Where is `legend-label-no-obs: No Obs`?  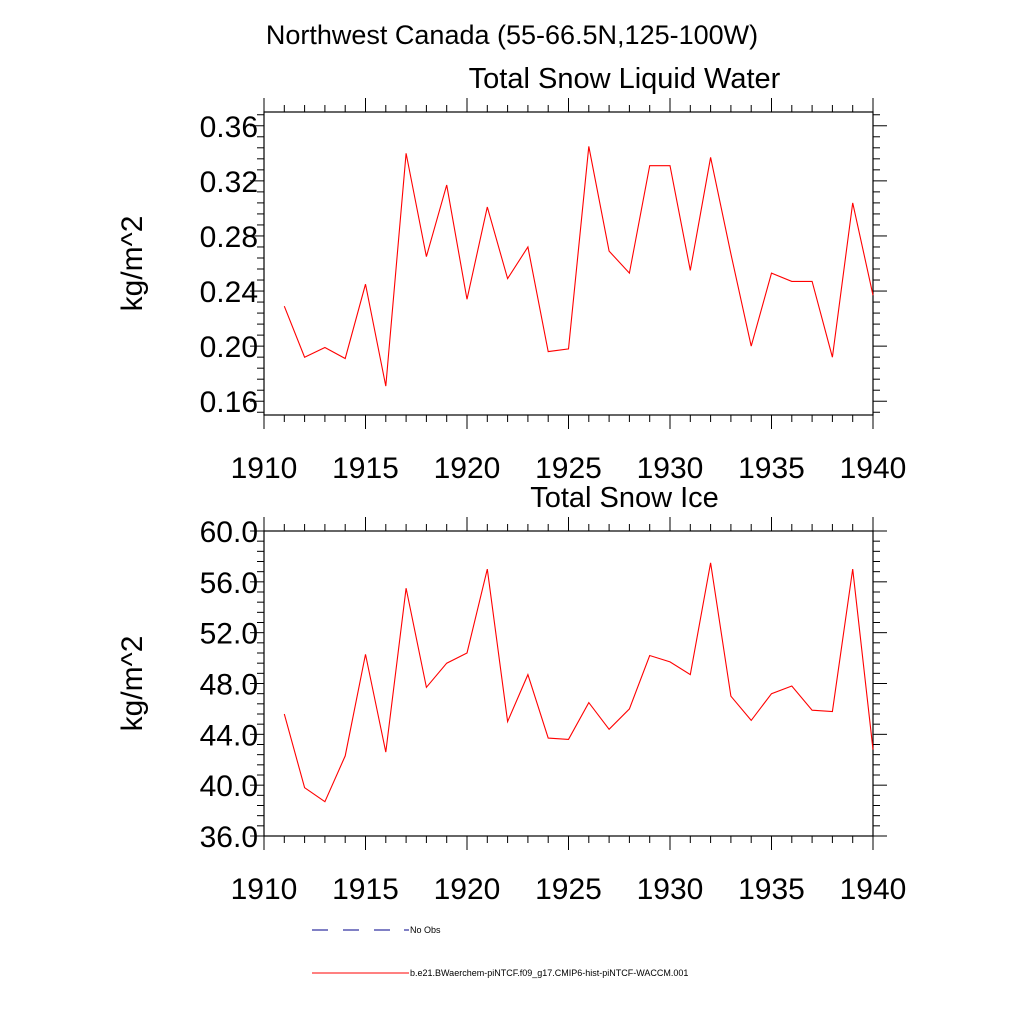 legend-label-no-obs: No Obs is located at coordinates (425, 930).